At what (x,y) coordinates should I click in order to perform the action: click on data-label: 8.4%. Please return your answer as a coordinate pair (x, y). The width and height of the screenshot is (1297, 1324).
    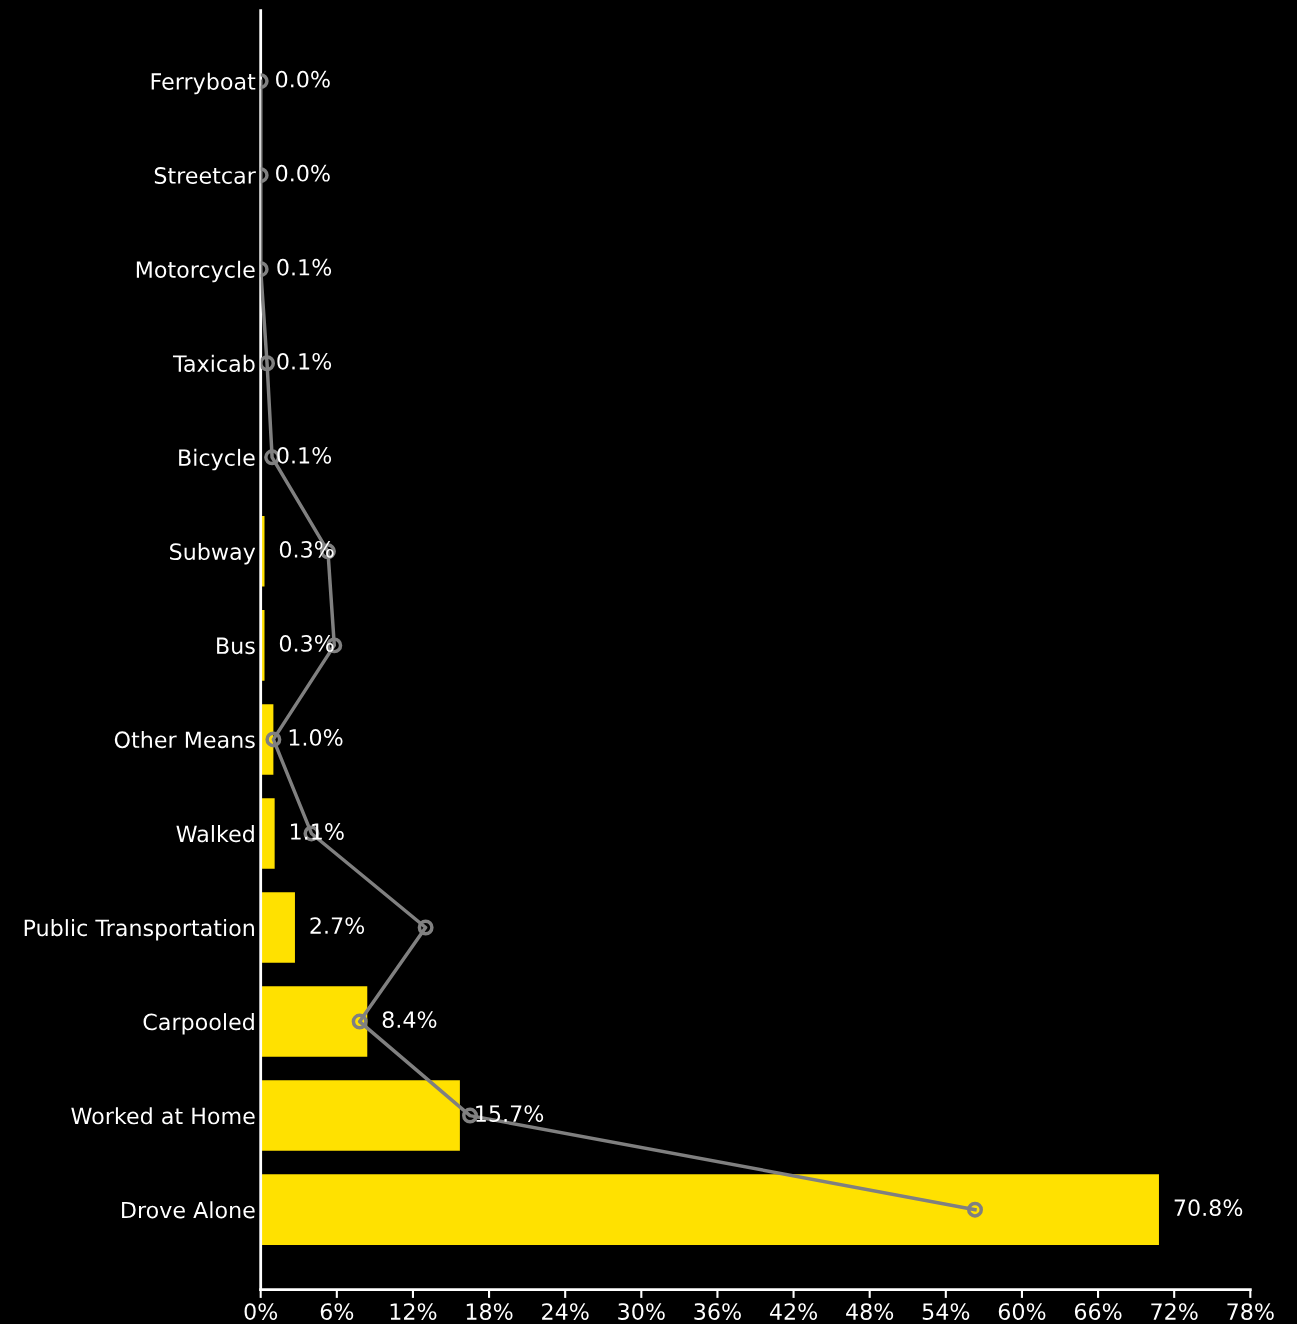
    Looking at the image, I should click on (409, 1019).